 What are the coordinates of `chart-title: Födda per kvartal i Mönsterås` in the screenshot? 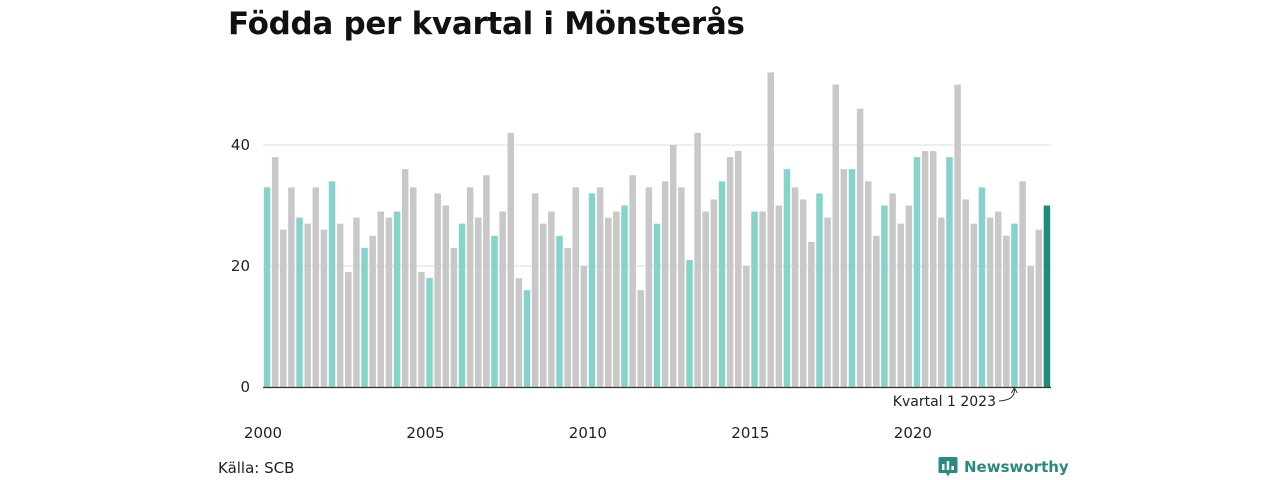 It's located at (486, 24).